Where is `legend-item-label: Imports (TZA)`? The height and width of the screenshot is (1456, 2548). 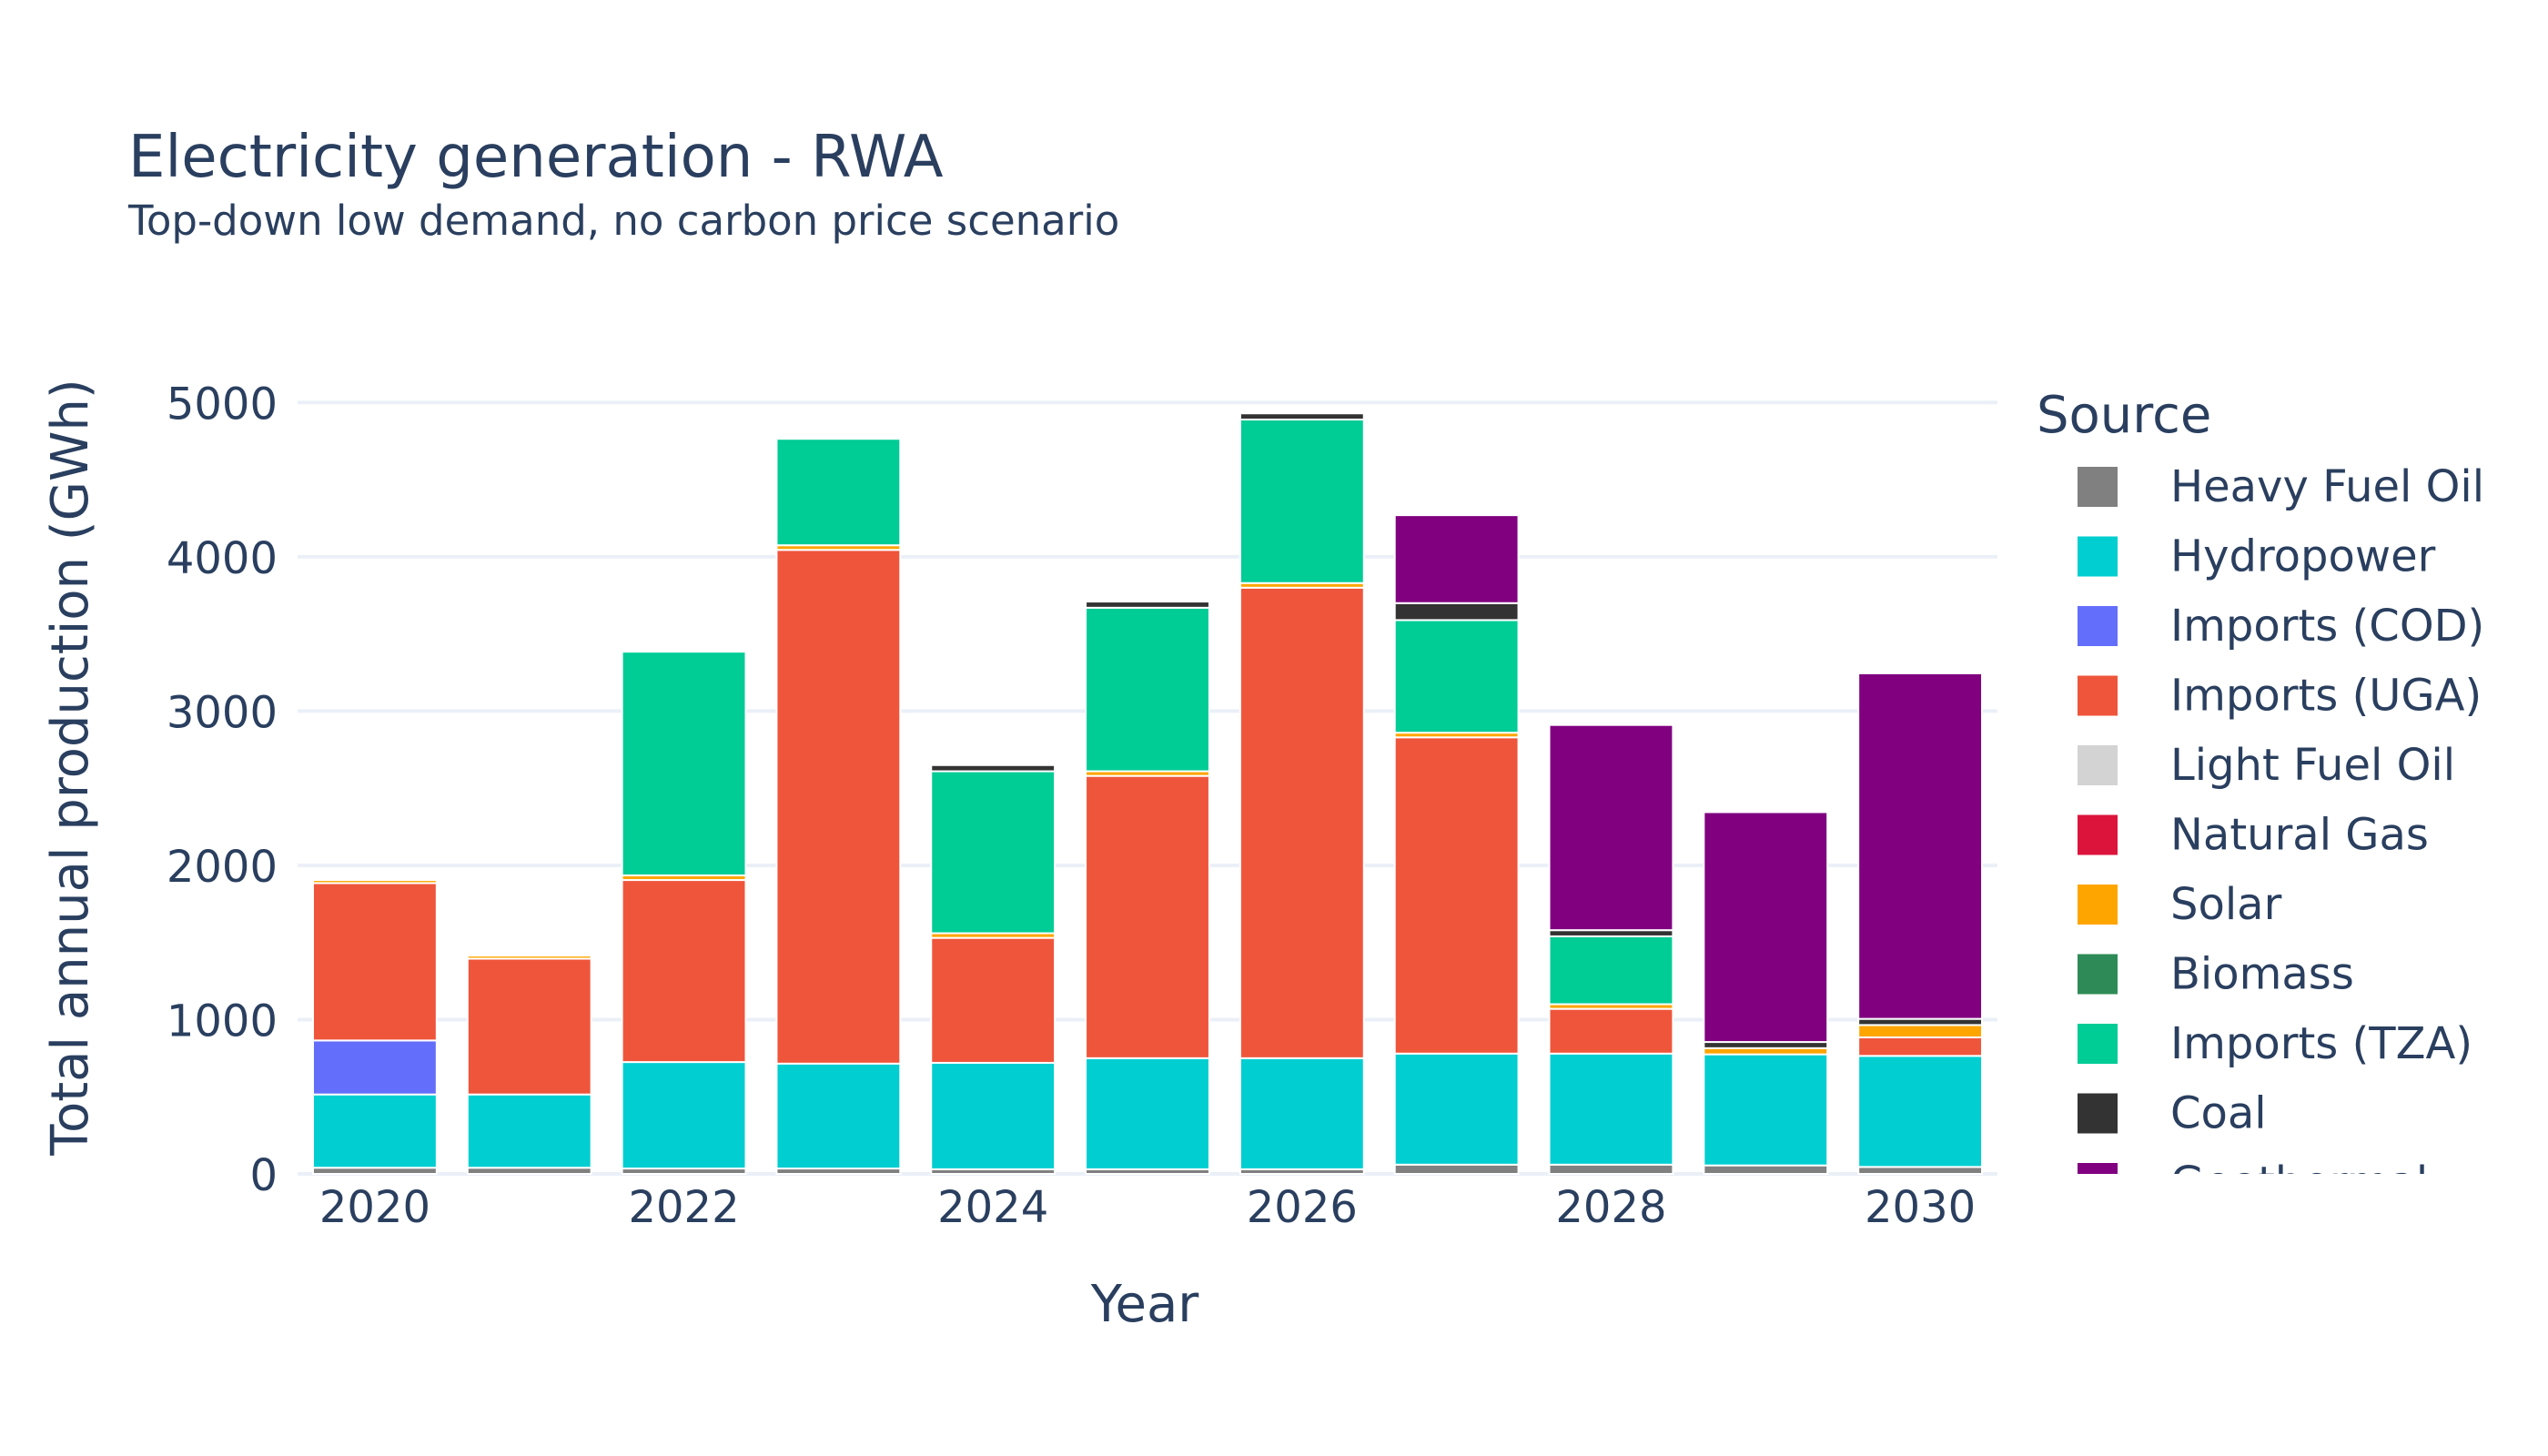
legend-item-label: Imports (TZA) is located at coordinates (2321, 1043).